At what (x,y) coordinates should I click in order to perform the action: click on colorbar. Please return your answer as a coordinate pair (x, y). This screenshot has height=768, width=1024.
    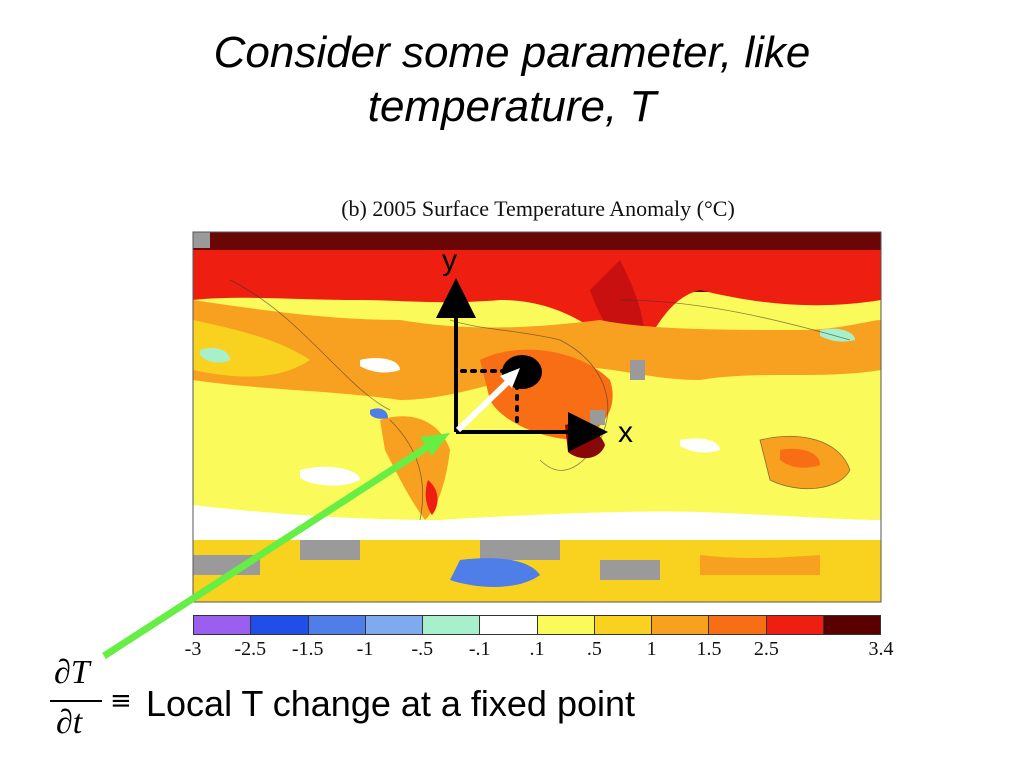
    Looking at the image, I should click on (537, 625).